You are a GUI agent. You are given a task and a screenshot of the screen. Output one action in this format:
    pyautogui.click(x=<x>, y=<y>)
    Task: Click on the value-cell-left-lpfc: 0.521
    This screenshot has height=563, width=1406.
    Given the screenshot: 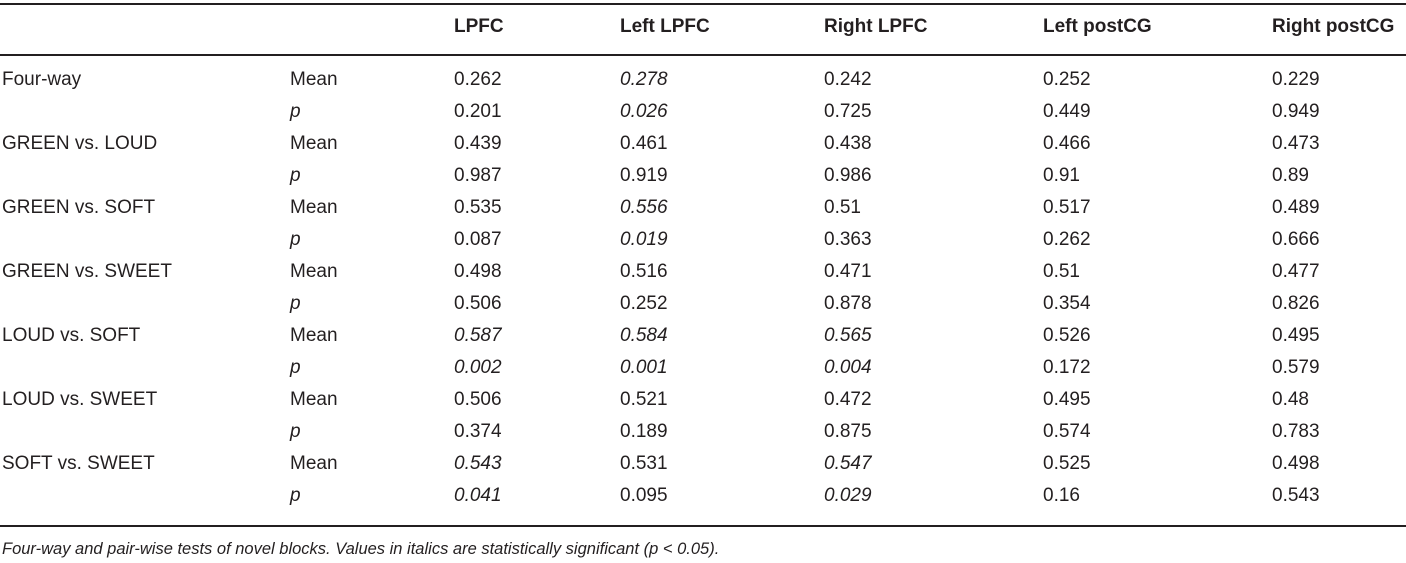 What is the action you would take?
    pyautogui.click(x=644, y=399)
    